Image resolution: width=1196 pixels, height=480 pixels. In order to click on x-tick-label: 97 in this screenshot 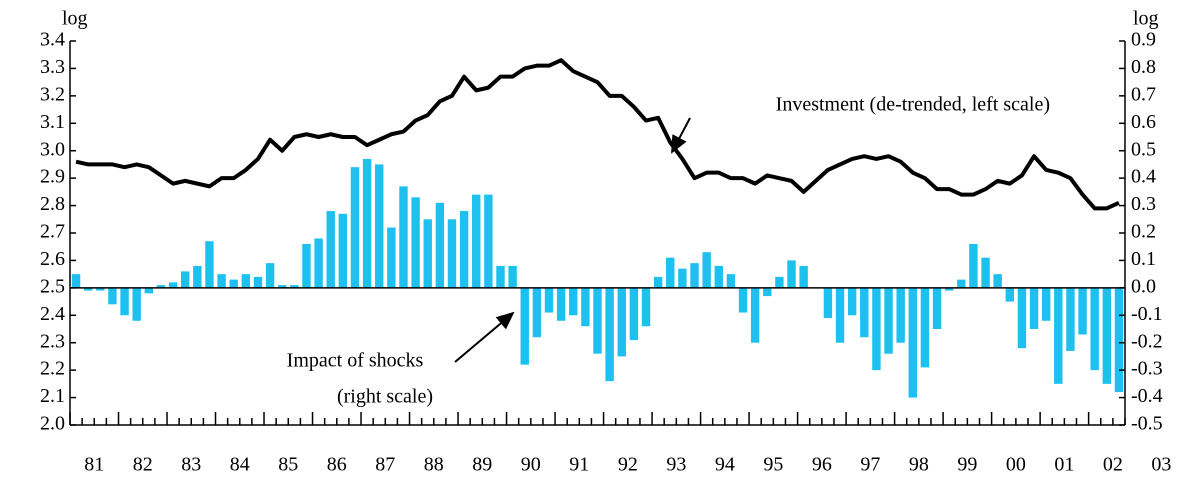, I will do `click(870, 465)`.